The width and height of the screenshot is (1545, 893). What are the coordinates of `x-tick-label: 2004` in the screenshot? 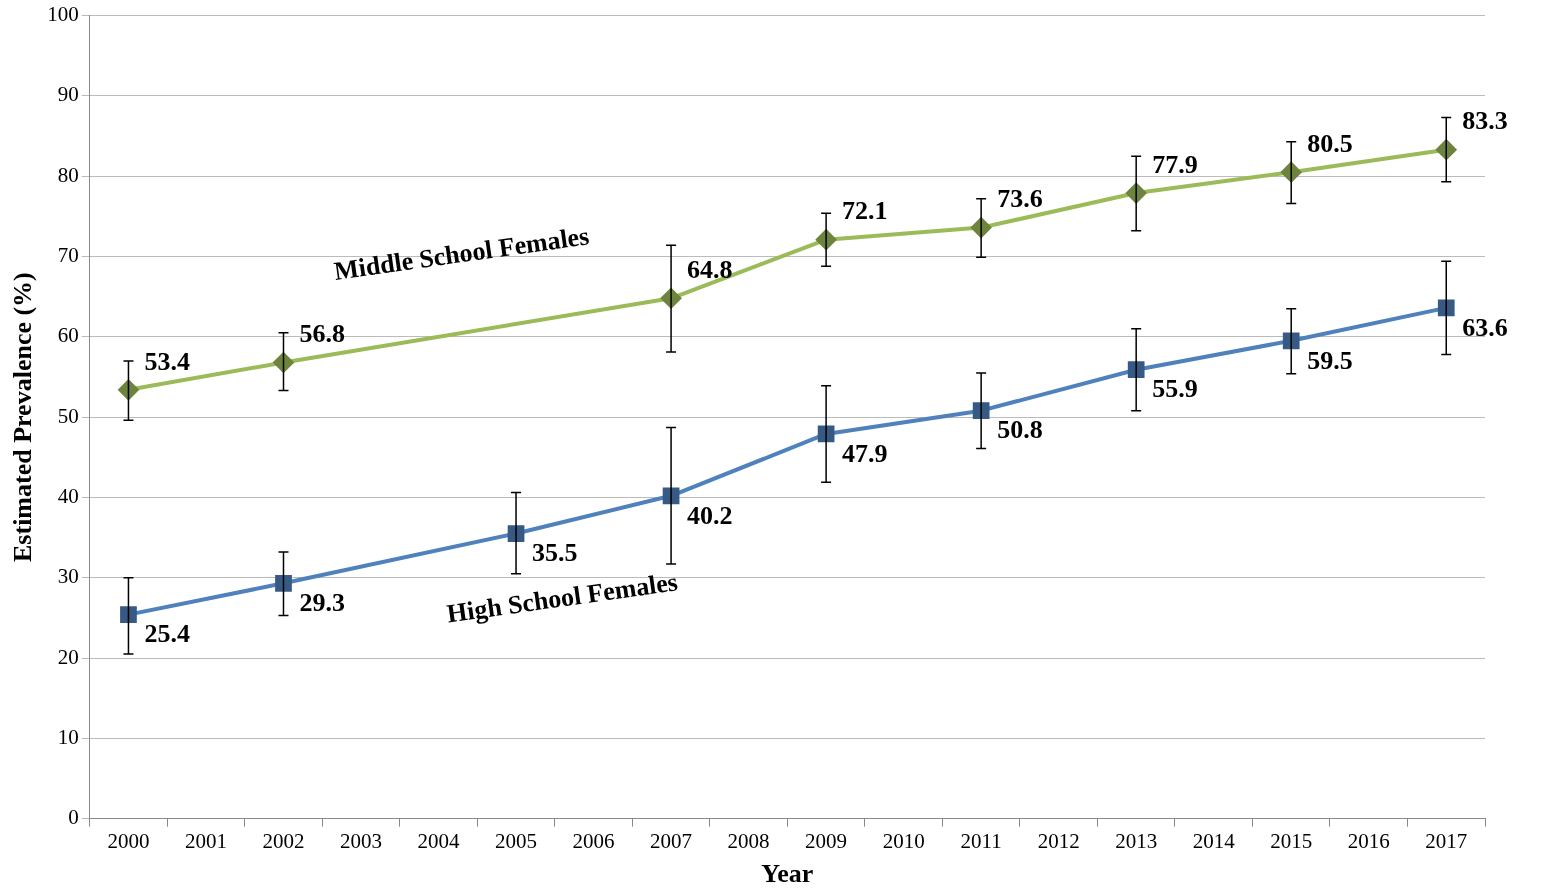 It's located at (439, 840).